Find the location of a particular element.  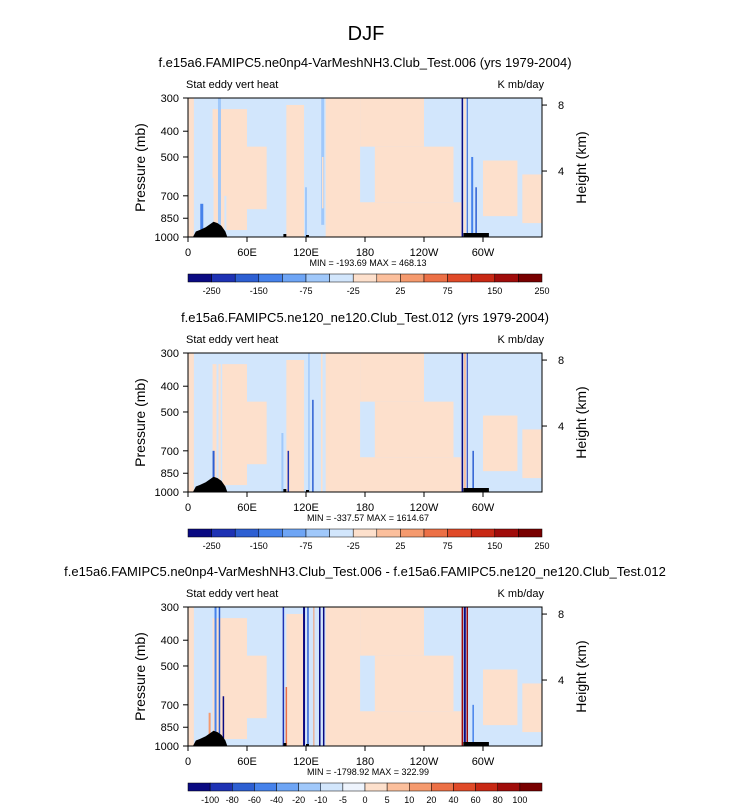

colorbar-label: 75 is located at coordinates (448, 291).